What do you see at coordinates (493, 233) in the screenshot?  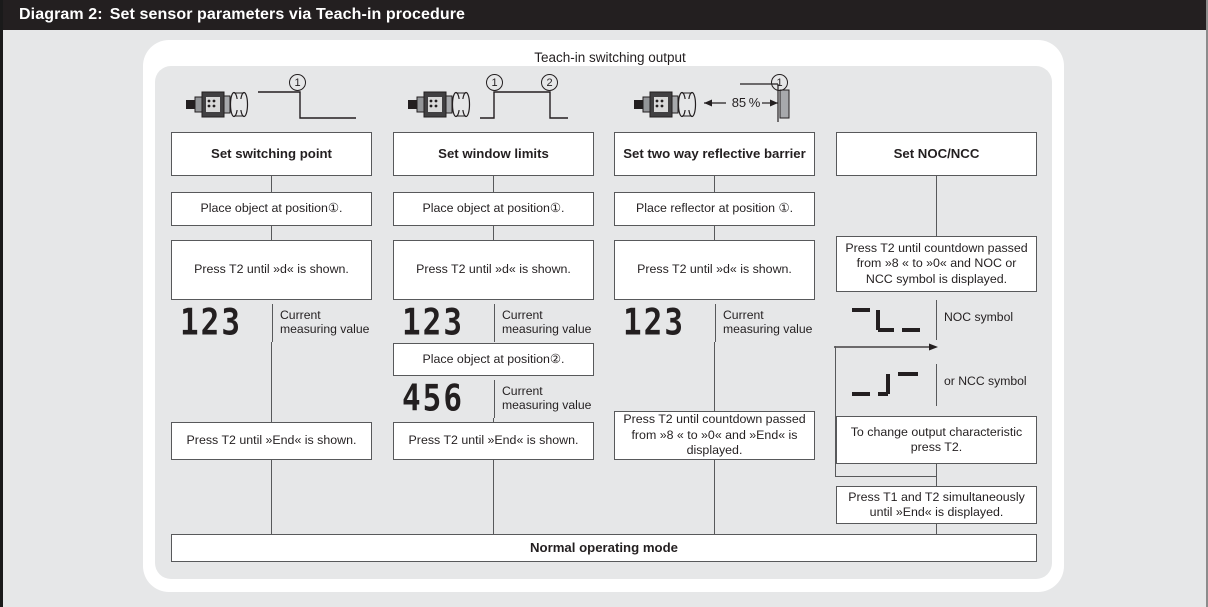 I see `connector-2b` at bounding box center [493, 233].